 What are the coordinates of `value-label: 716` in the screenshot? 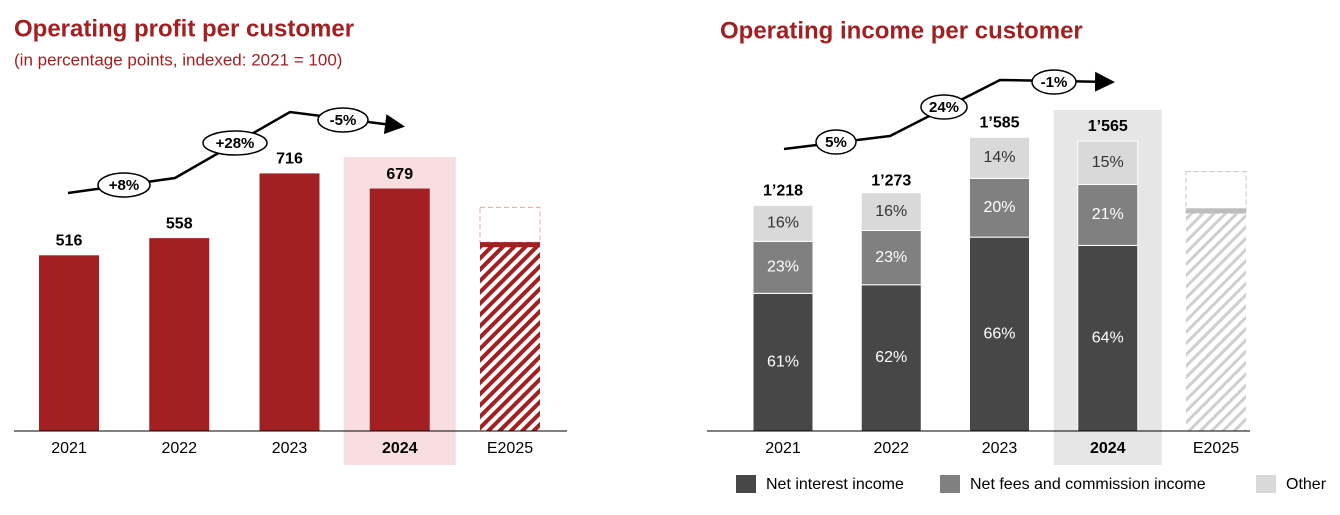 It's located at (289, 159).